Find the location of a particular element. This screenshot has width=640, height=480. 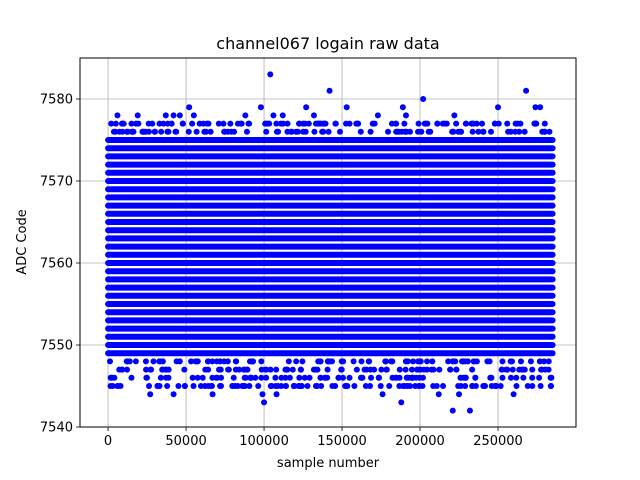

chart-title: channel067 logain raw data is located at coordinates (327, 43).